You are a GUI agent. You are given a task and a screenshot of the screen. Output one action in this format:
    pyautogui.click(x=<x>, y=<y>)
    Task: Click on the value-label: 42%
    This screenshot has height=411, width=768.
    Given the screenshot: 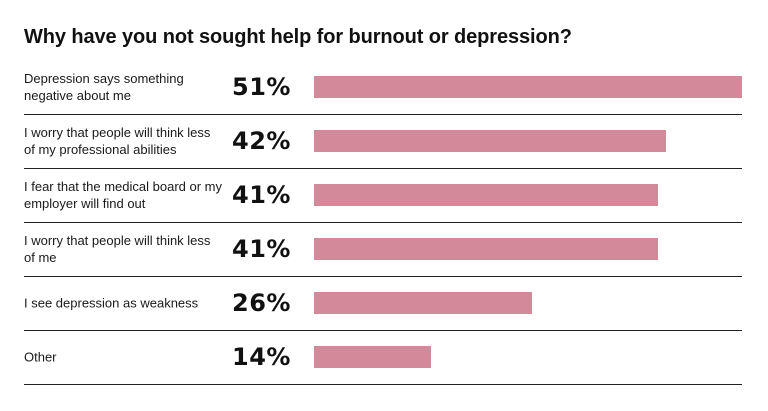 What is the action you would take?
    pyautogui.click(x=261, y=141)
    